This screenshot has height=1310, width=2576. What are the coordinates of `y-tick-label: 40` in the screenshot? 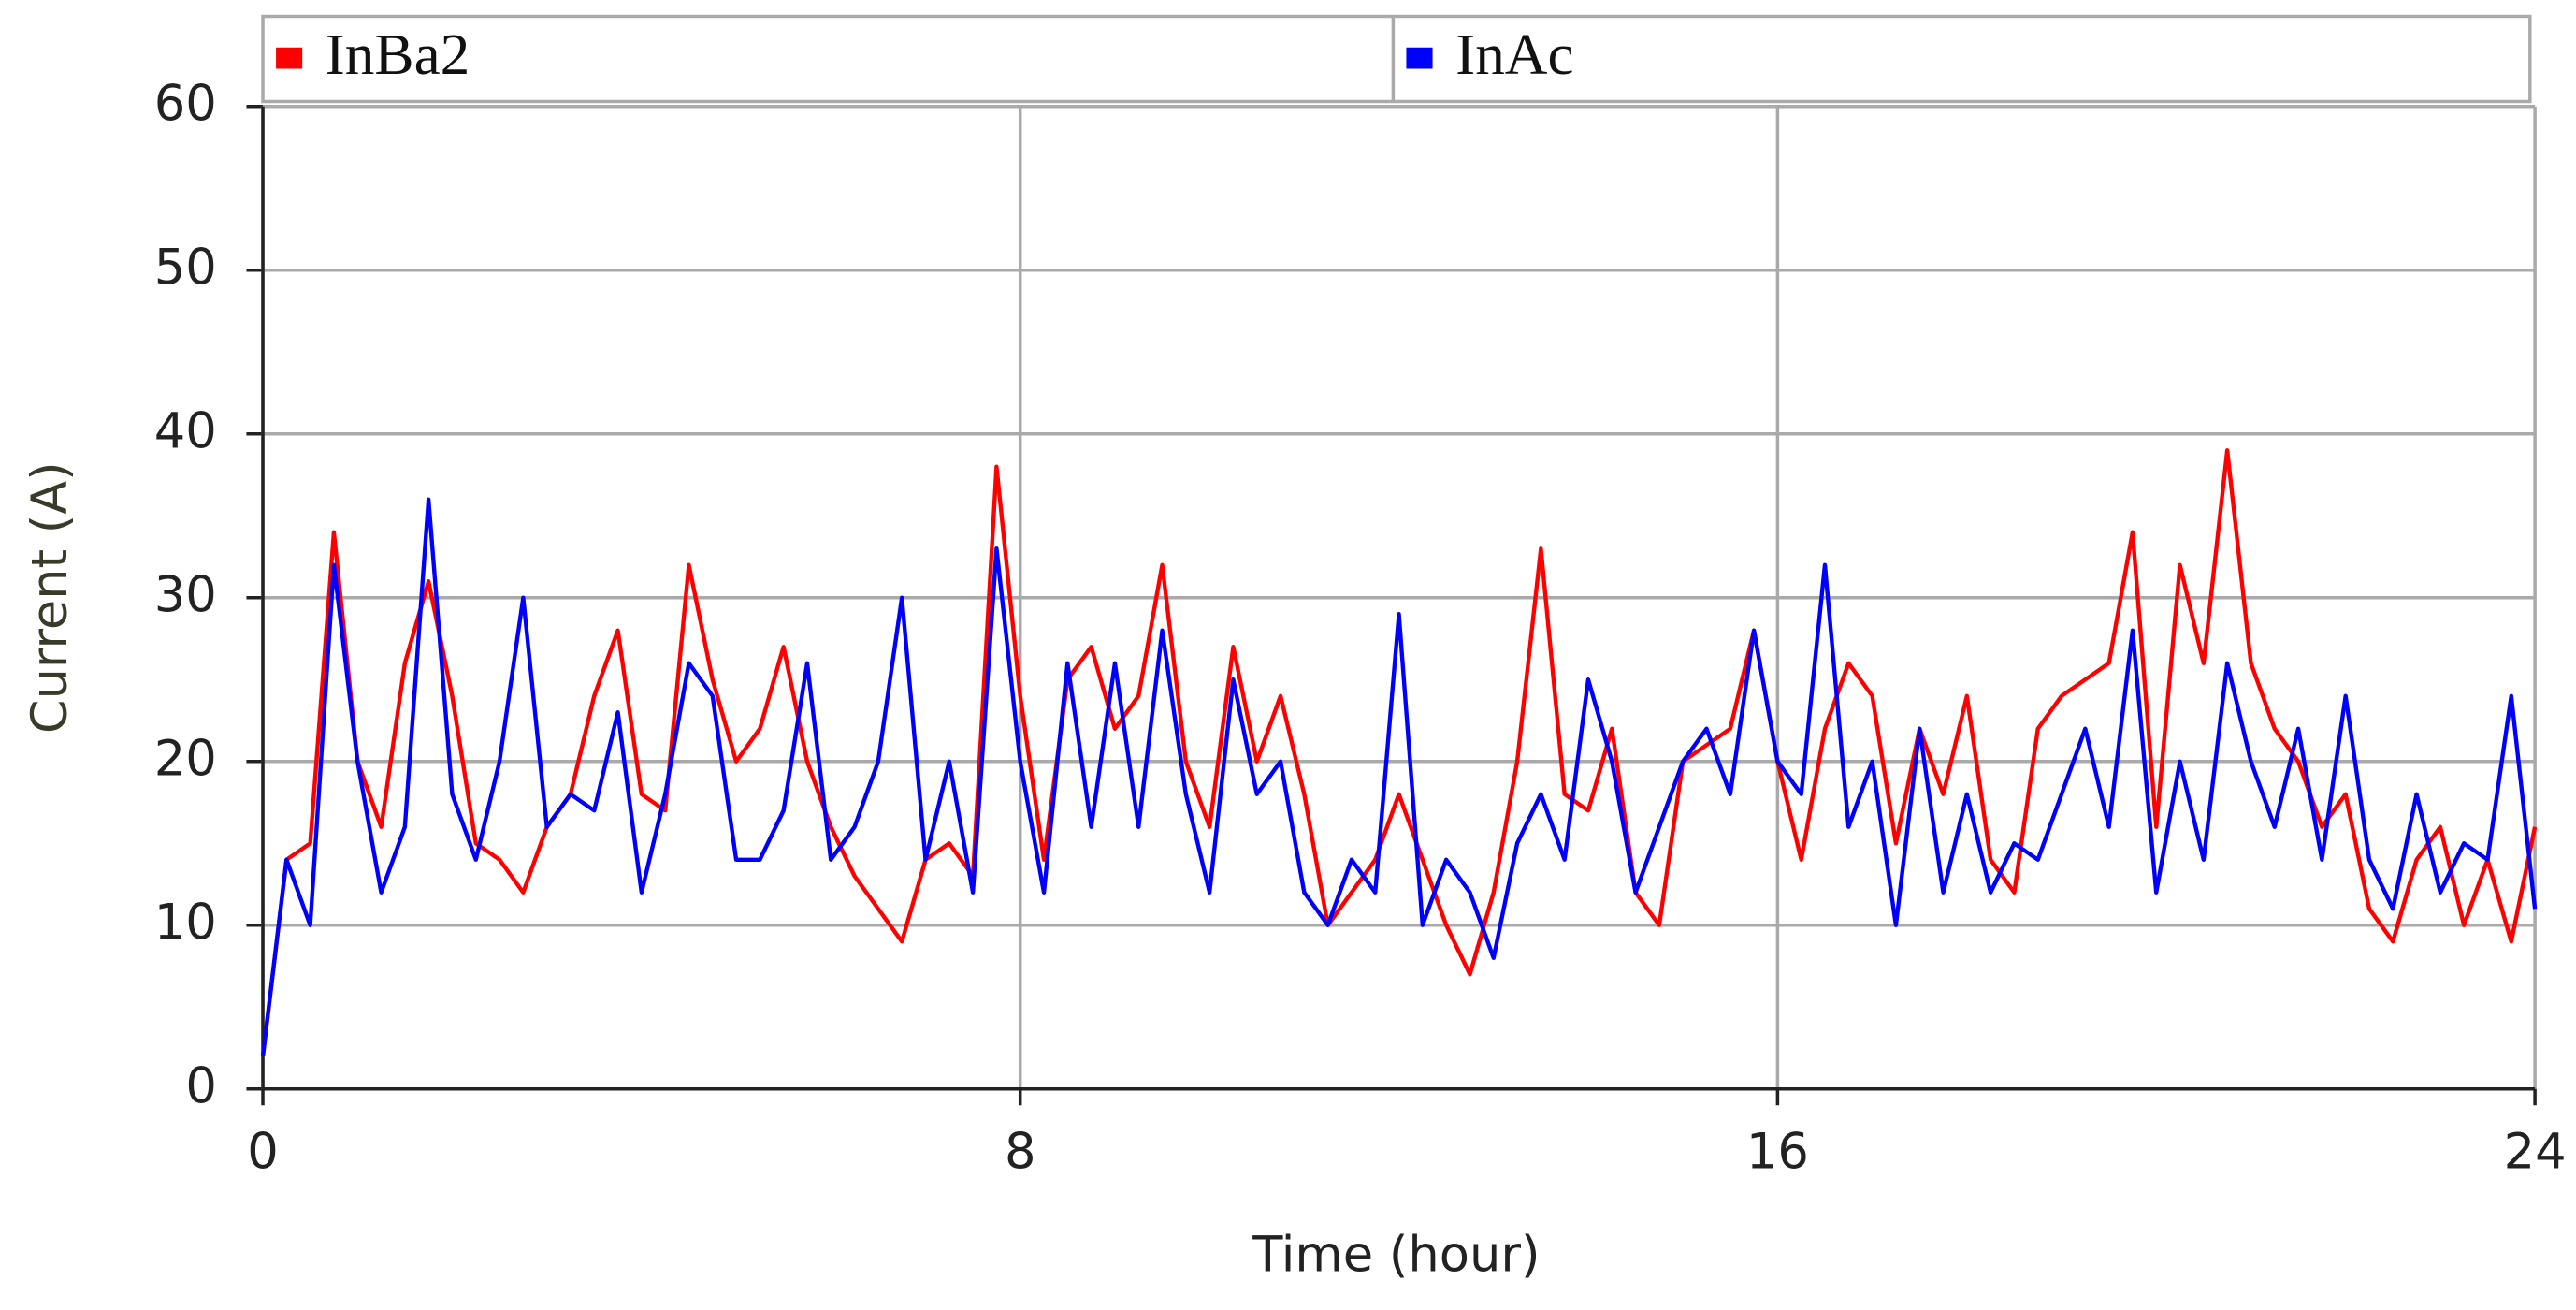 It's located at (185, 430).